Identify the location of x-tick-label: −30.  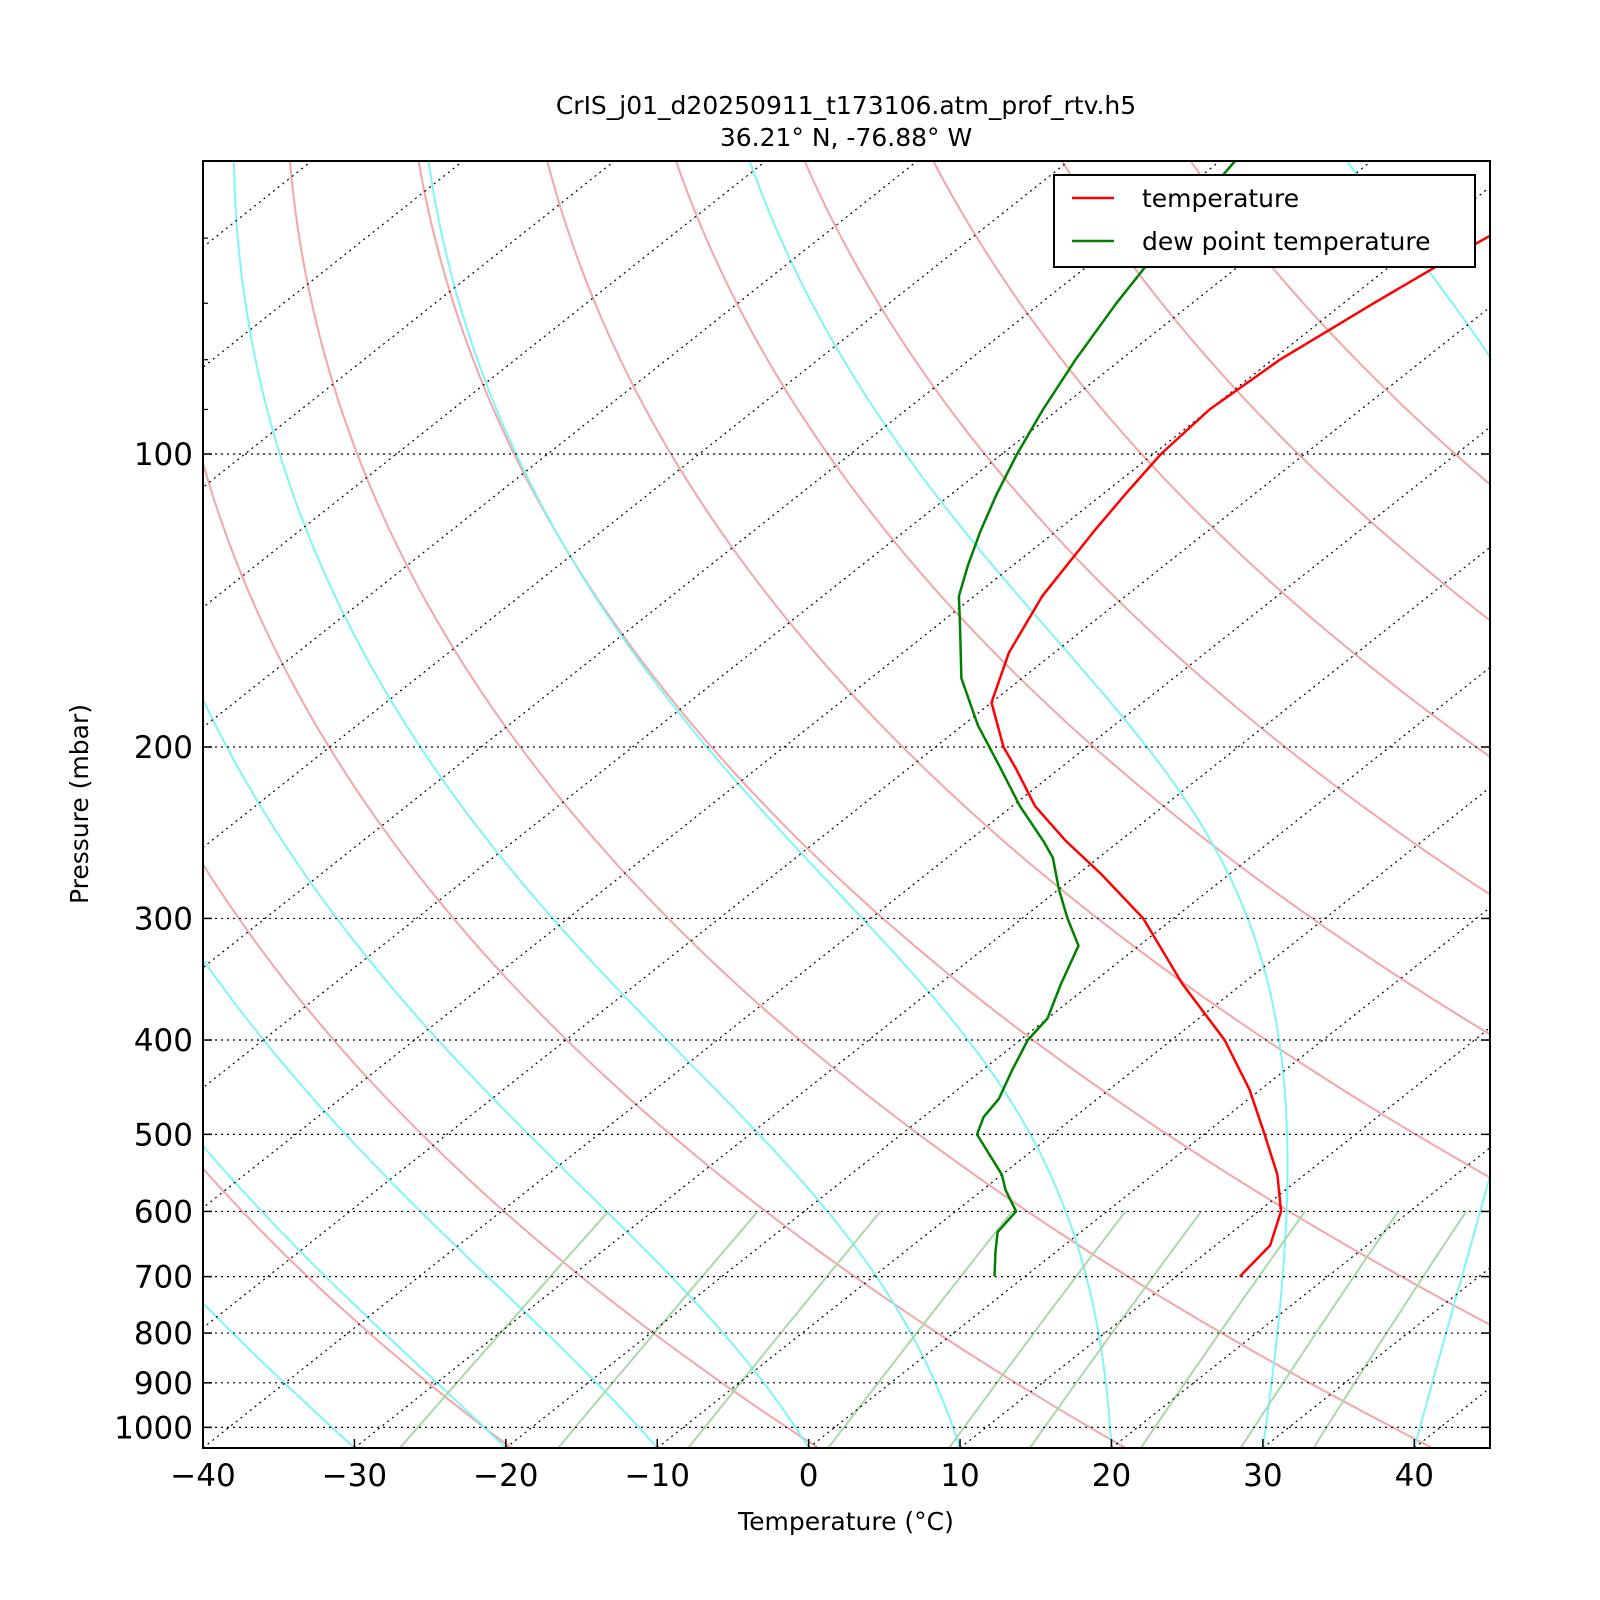
(354, 1476).